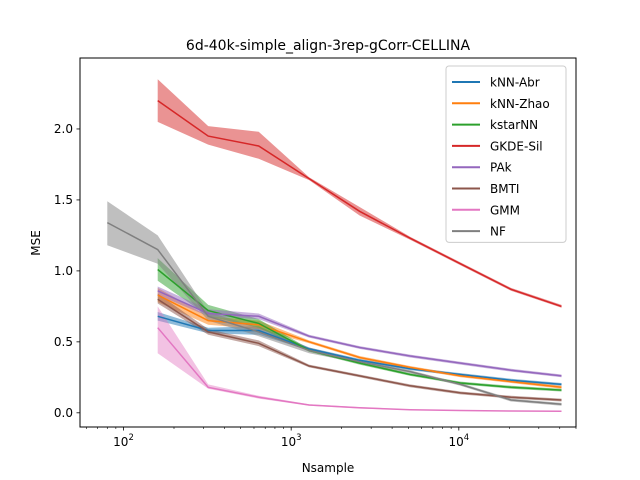 This screenshot has width=640, height=480. Describe the element at coordinates (63, 129) in the screenshot. I see `y-tick-label: 2.0` at that location.